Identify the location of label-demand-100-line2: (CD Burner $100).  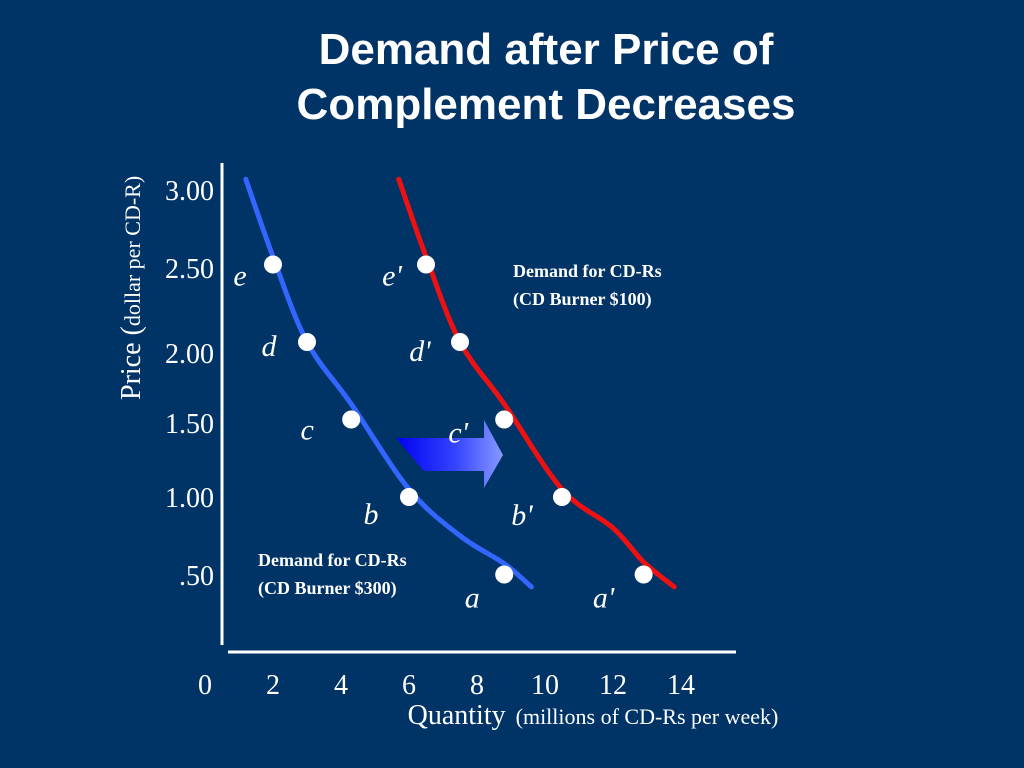
(582, 299).